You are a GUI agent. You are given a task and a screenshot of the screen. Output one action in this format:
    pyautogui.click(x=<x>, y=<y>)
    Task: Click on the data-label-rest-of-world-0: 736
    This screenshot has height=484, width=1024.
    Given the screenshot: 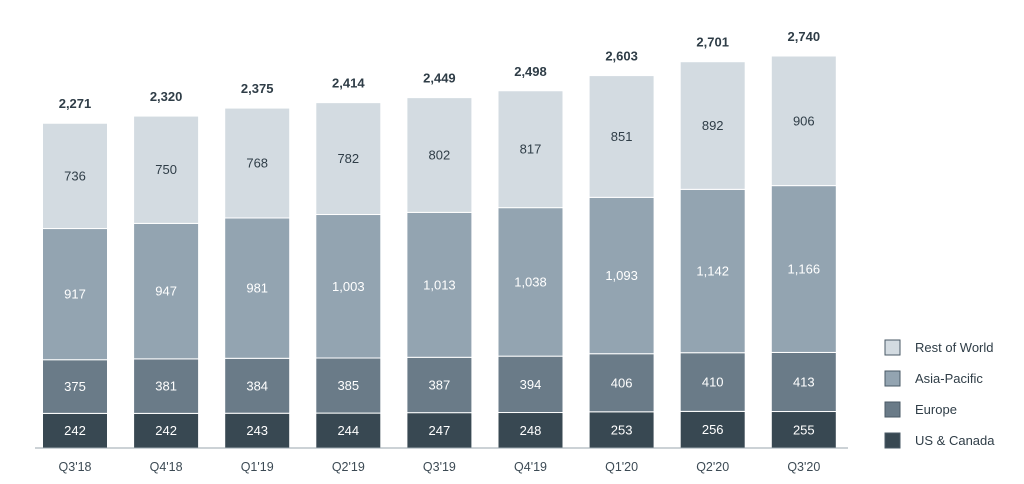 What is the action you would take?
    pyautogui.click(x=75, y=175)
    